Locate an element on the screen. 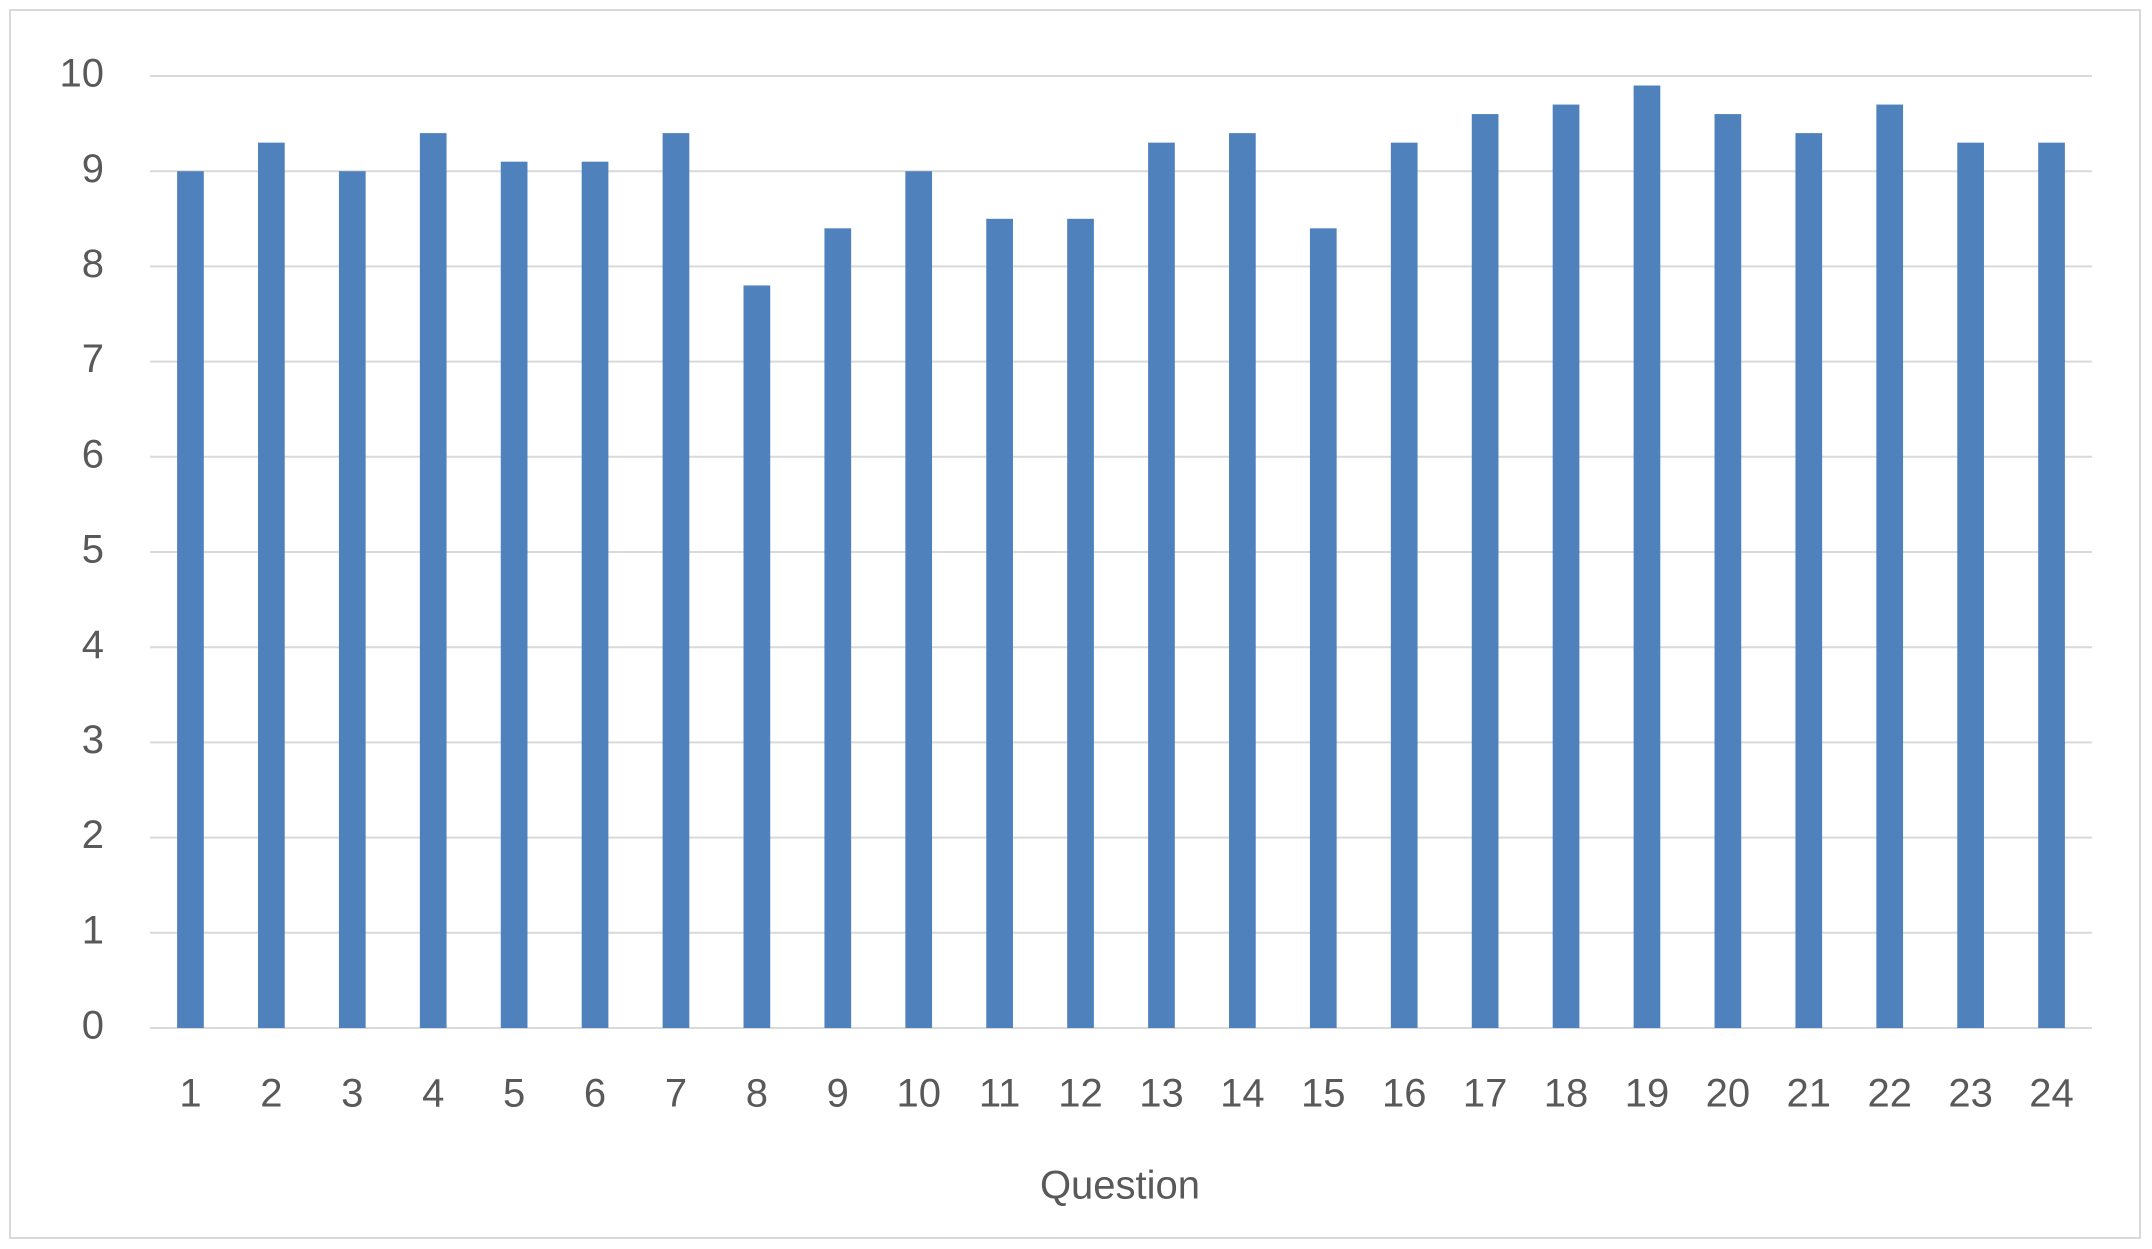  y-tick-label: 0 is located at coordinates (93, 1026).